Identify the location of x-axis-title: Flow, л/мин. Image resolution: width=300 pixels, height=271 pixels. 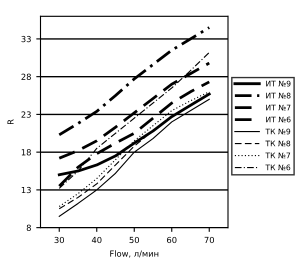
(134, 254).